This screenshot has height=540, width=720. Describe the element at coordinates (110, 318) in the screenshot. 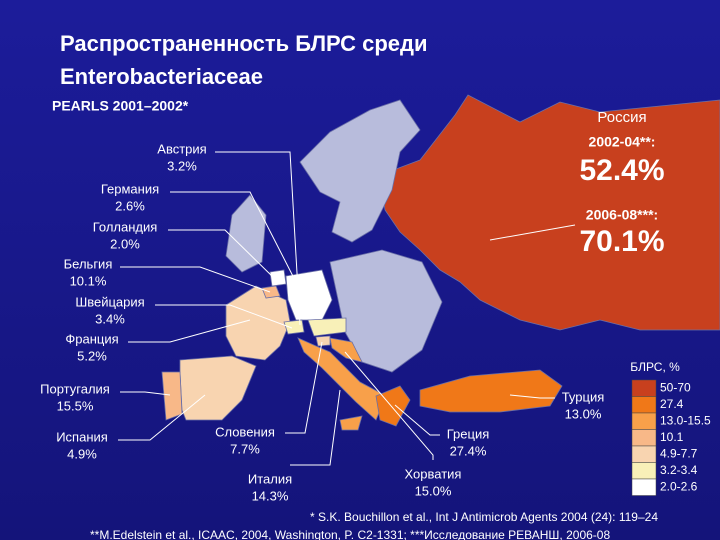

I see `country-value: 3.4%` at that location.